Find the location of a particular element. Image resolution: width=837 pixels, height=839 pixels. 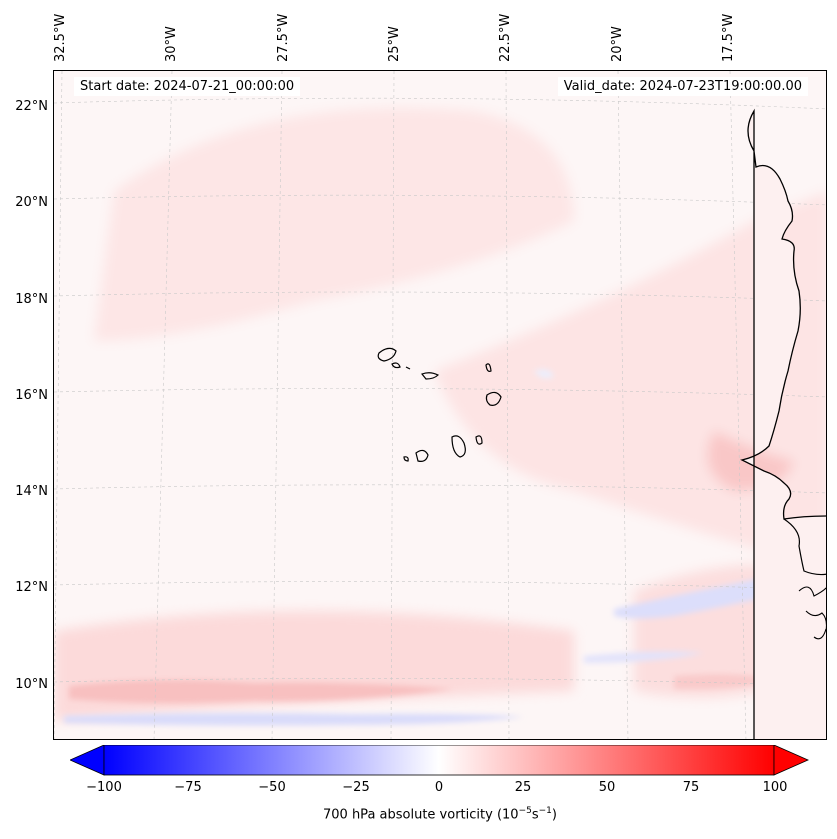

lon-label-30w: 30°W is located at coordinates (171, 44).